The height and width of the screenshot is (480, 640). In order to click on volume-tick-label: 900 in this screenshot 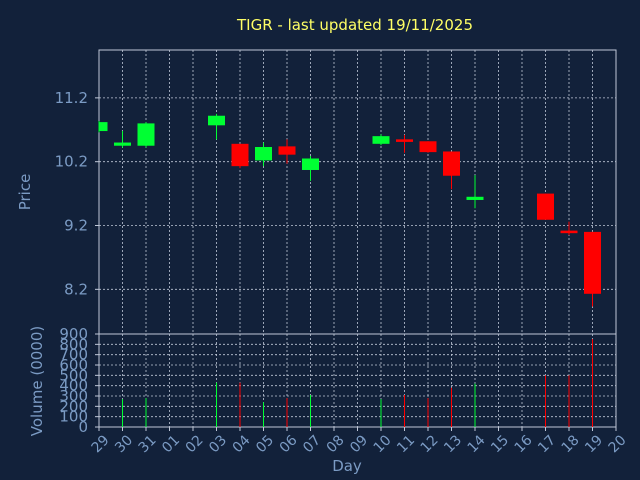, I will do `click(73, 334)`.